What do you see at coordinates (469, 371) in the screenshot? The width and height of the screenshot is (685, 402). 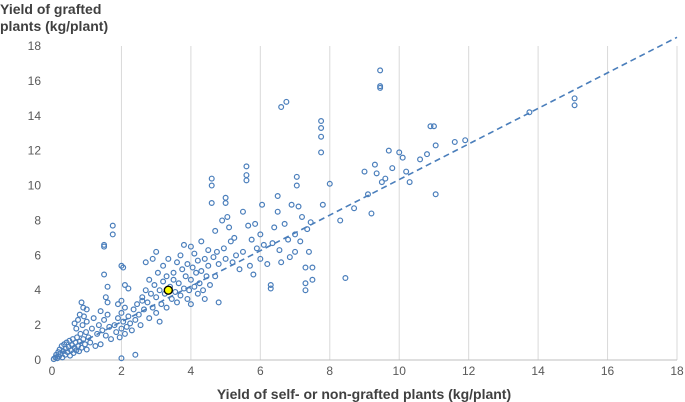 I see `x-tick-label: 12` at bounding box center [469, 371].